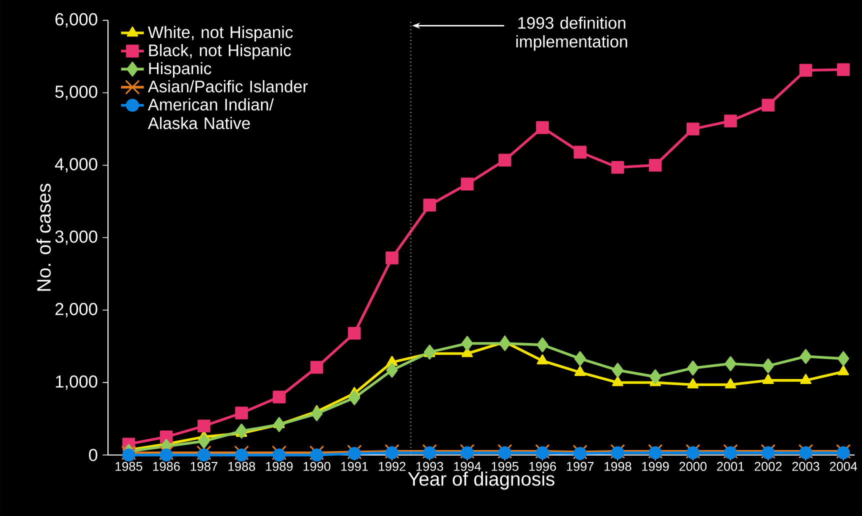 Image resolution: width=862 pixels, height=516 pixels. Describe the element at coordinates (693, 466) in the screenshot. I see `x-tick-label: 2000` at that location.